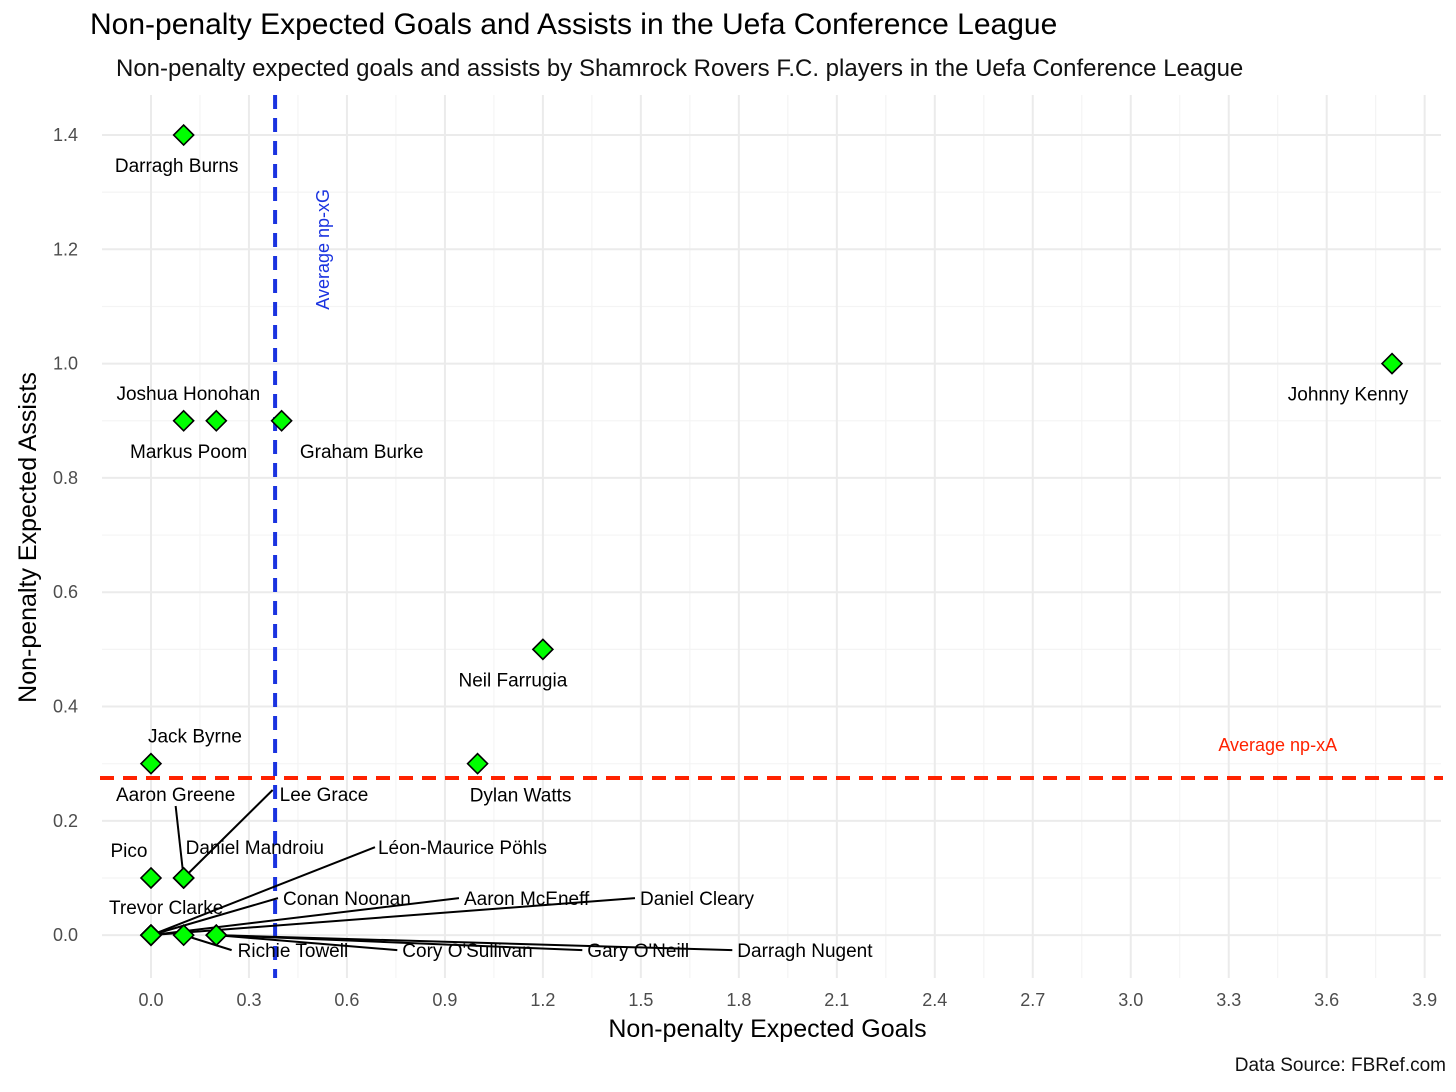  I want to click on point-label: Cory O'Sullivan, so click(467, 951).